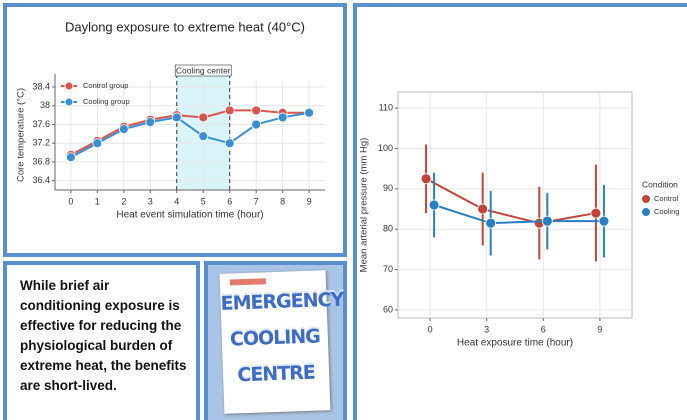 Image resolution: width=687 pixels, height=420 pixels. What do you see at coordinates (388, 229) in the screenshot?
I see `y-tick-label: 80` at bounding box center [388, 229].